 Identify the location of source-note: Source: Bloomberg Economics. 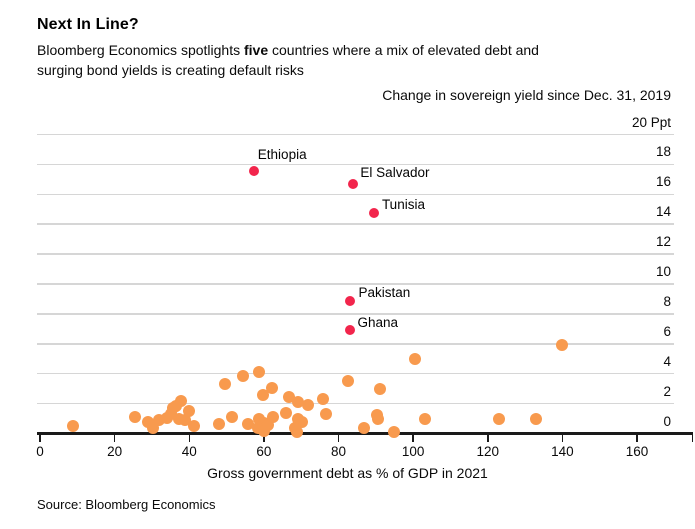
(126, 504).